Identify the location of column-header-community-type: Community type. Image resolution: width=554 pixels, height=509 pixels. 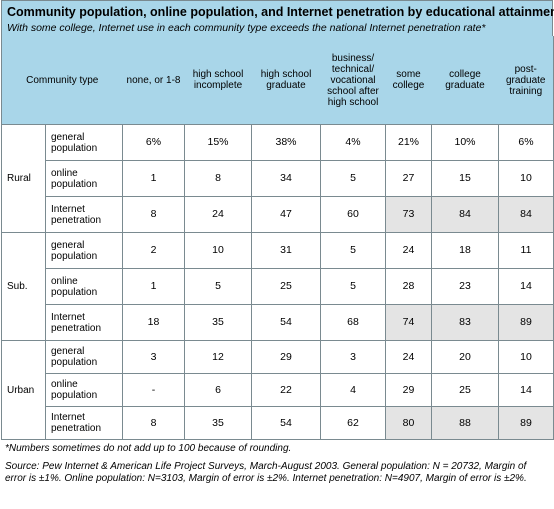
(62, 80).